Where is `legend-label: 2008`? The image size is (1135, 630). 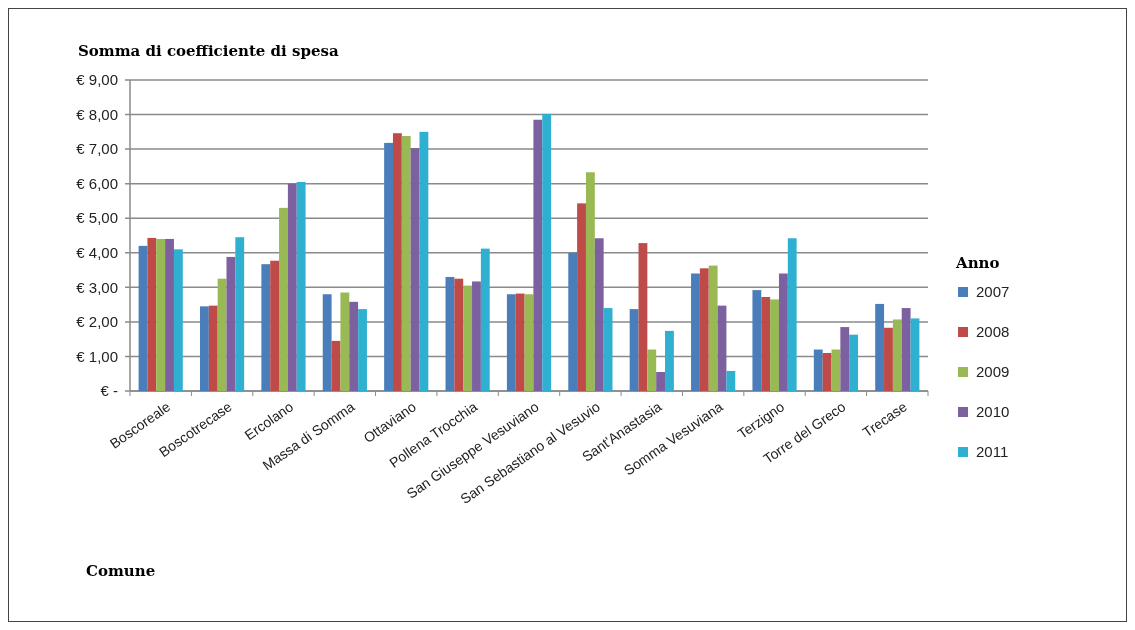
legend-label: 2008 is located at coordinates (993, 332).